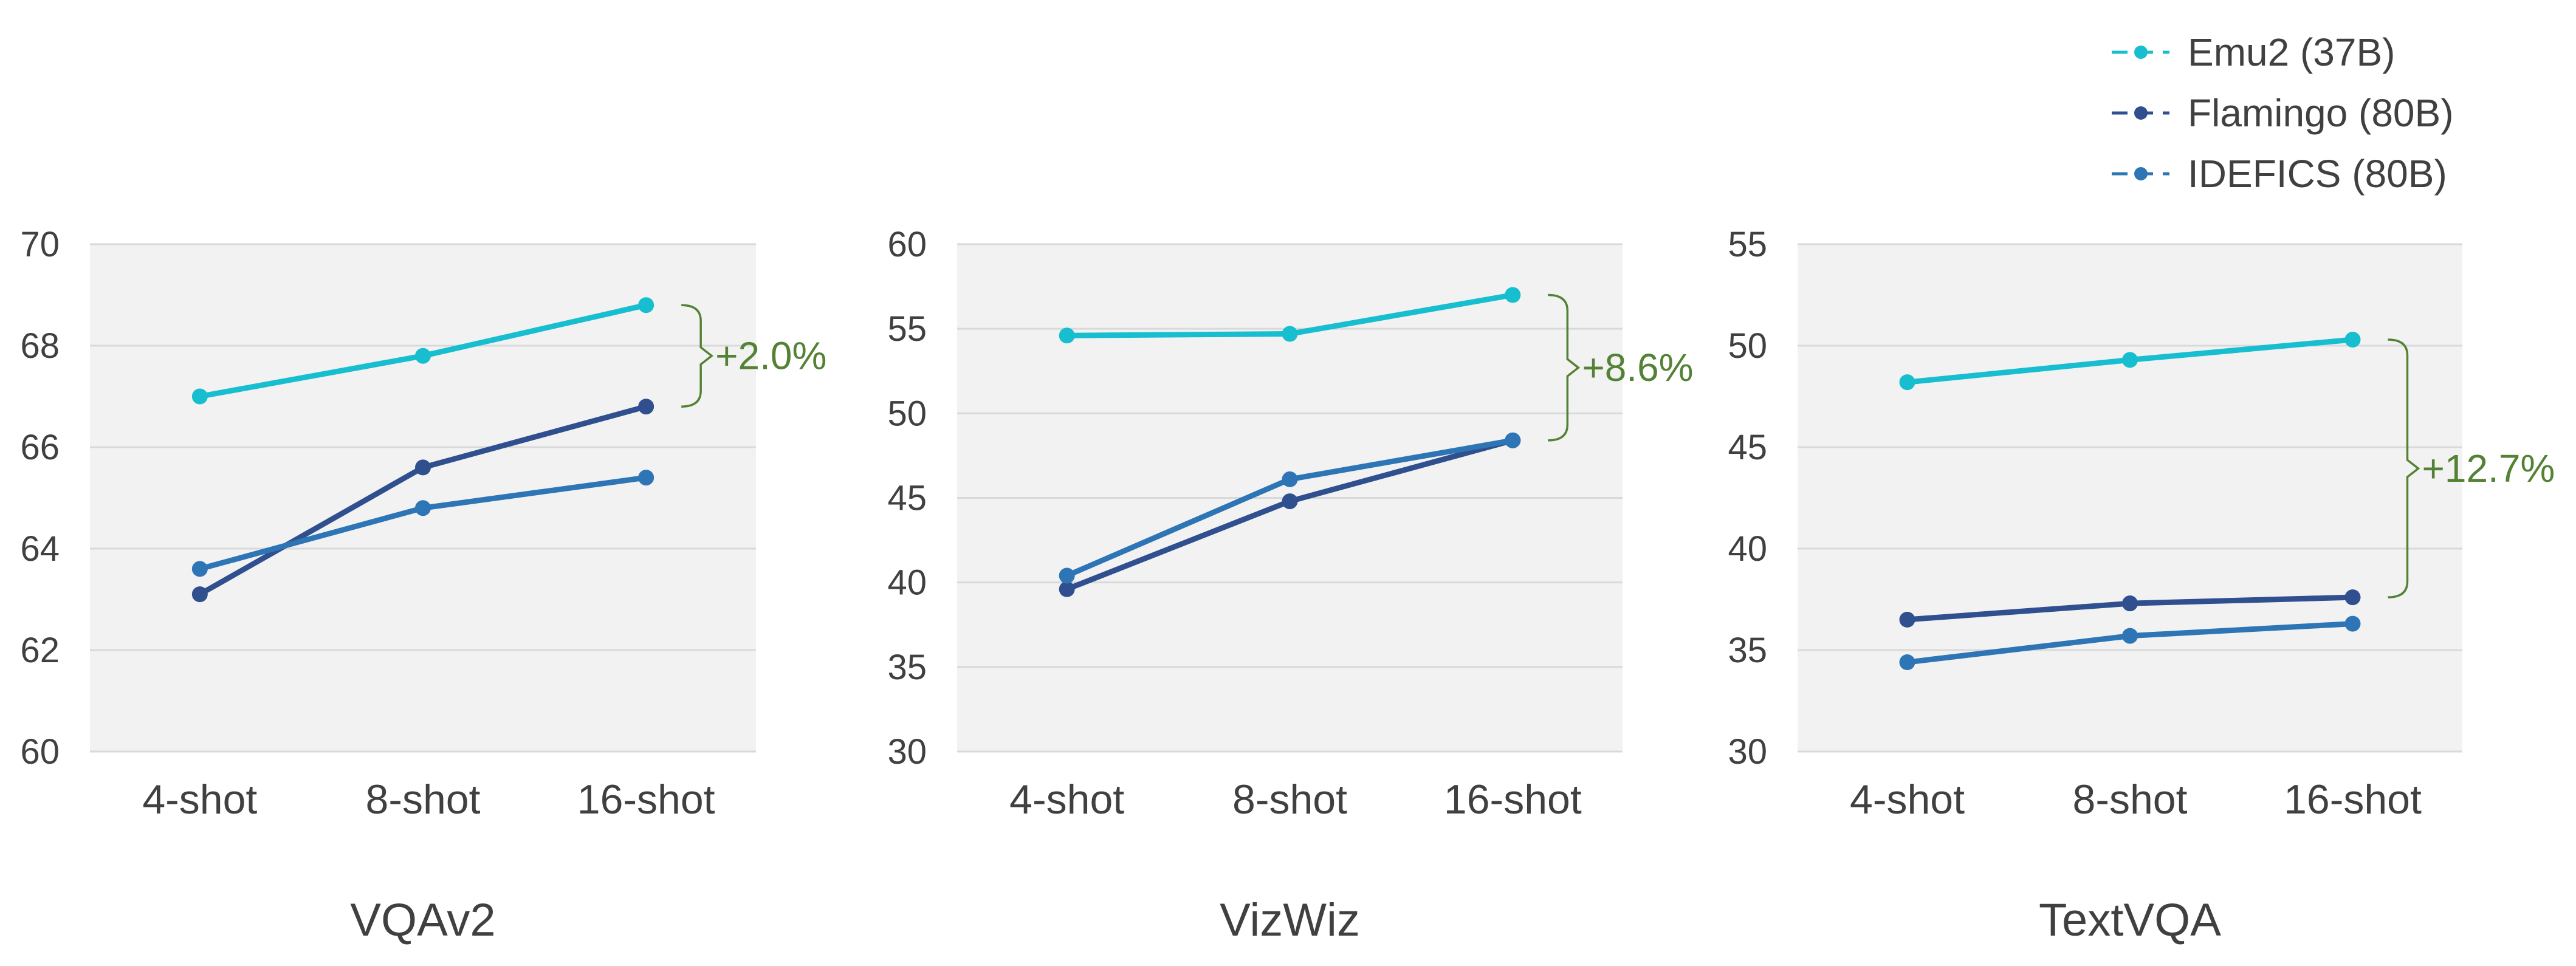 The height and width of the screenshot is (966, 2576). What do you see at coordinates (2317, 174) in the screenshot?
I see `legend-label: IDEFICS (80B)` at bounding box center [2317, 174].